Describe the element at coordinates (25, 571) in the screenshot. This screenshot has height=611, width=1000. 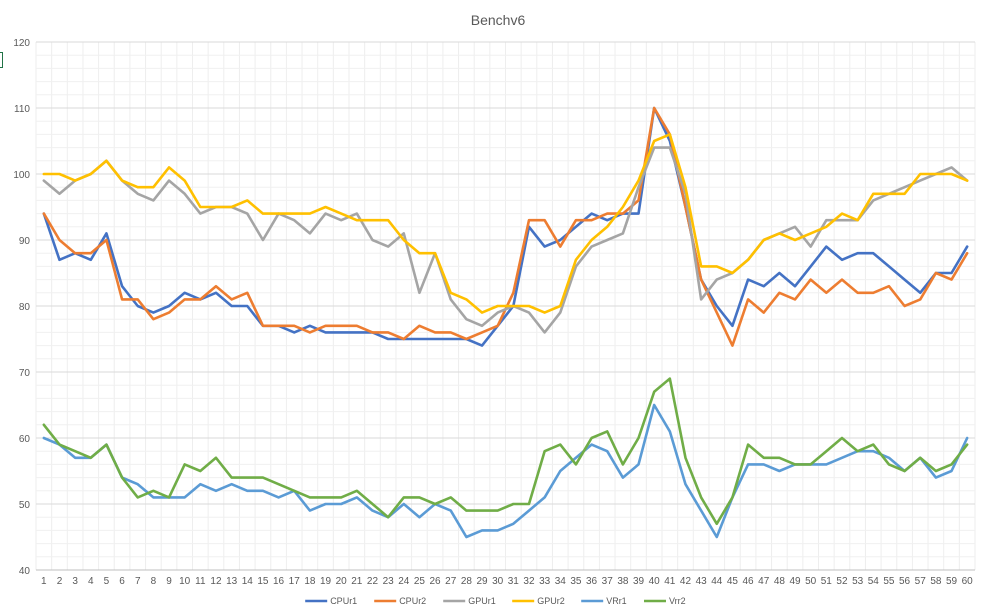
I see `y-tick-label: 40` at that location.